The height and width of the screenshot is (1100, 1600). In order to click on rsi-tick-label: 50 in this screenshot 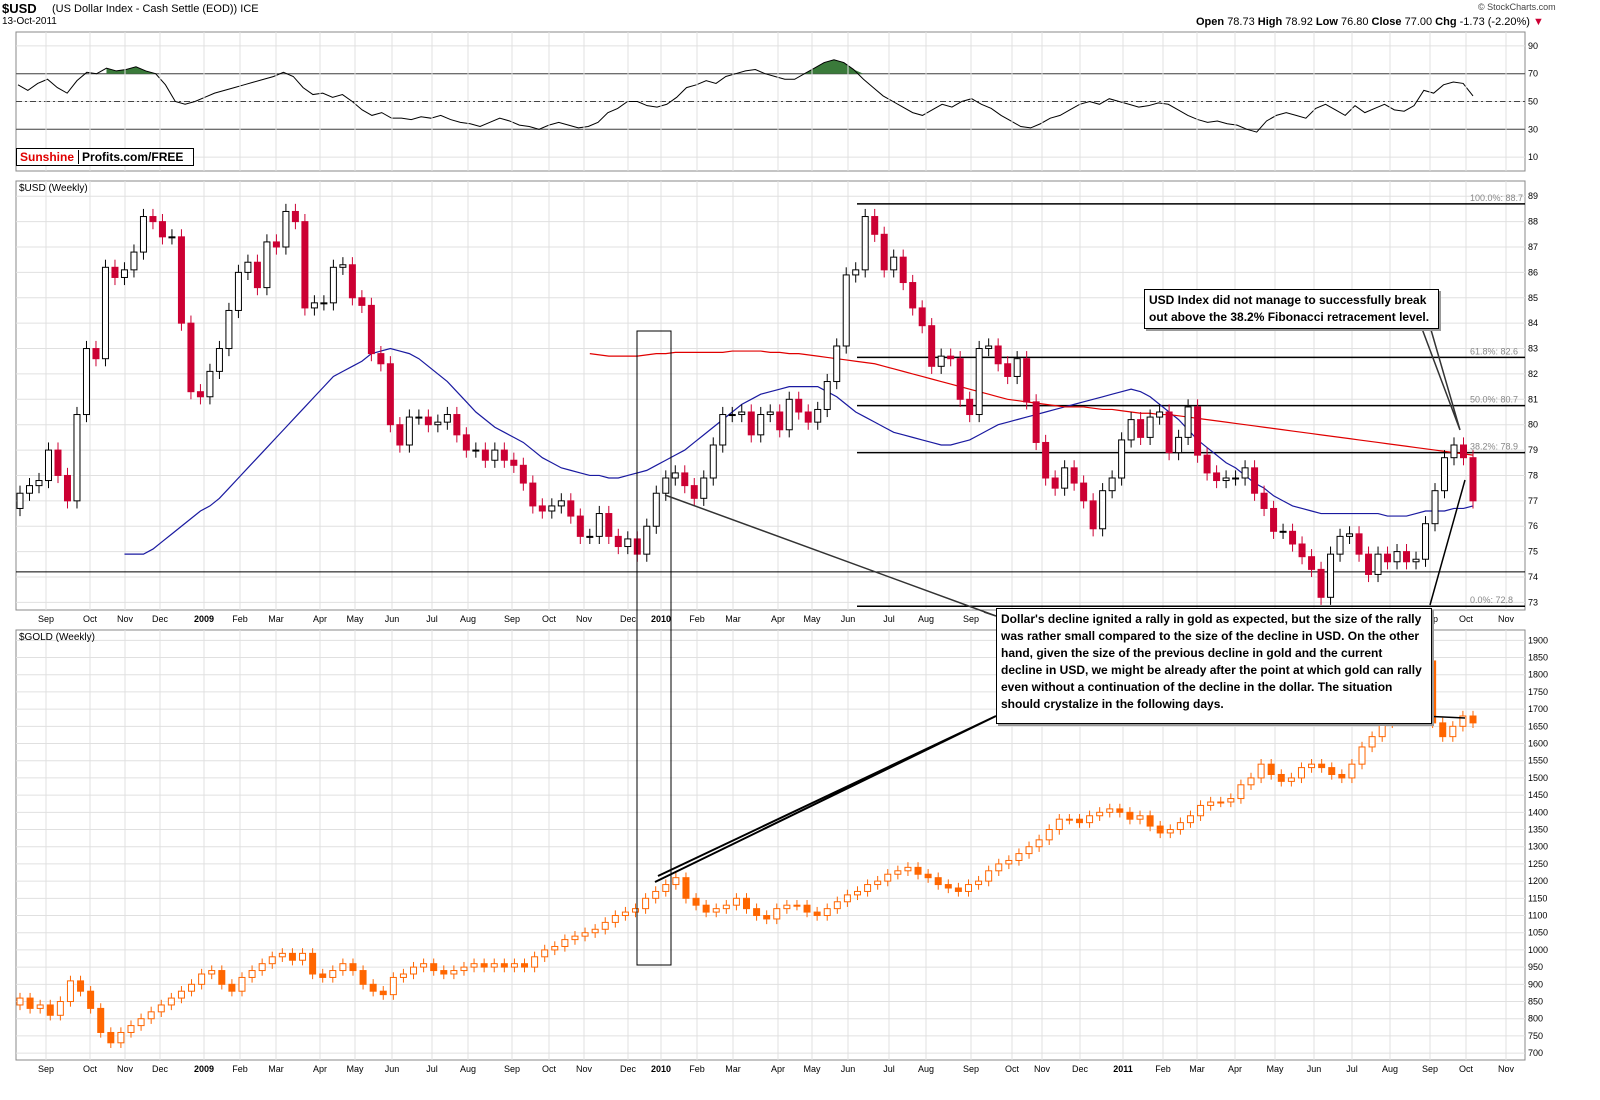, I will do `click(1533, 102)`.